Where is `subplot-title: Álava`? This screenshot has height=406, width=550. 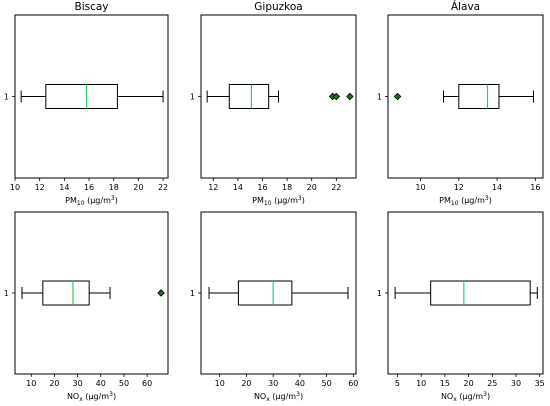
subplot-title: Álava is located at coordinates (465, 6).